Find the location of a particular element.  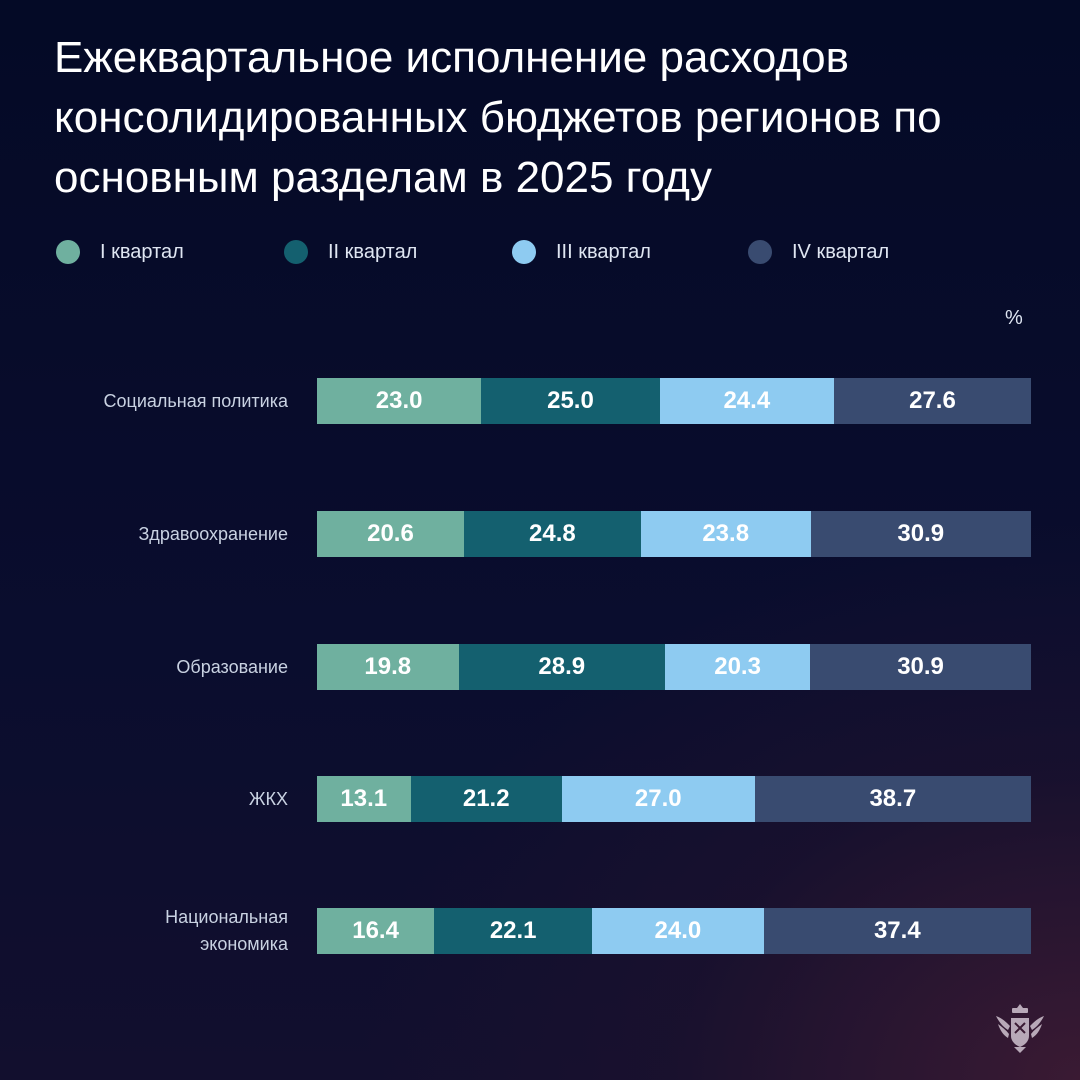

legend-label: IV квартал is located at coordinates (841, 251).